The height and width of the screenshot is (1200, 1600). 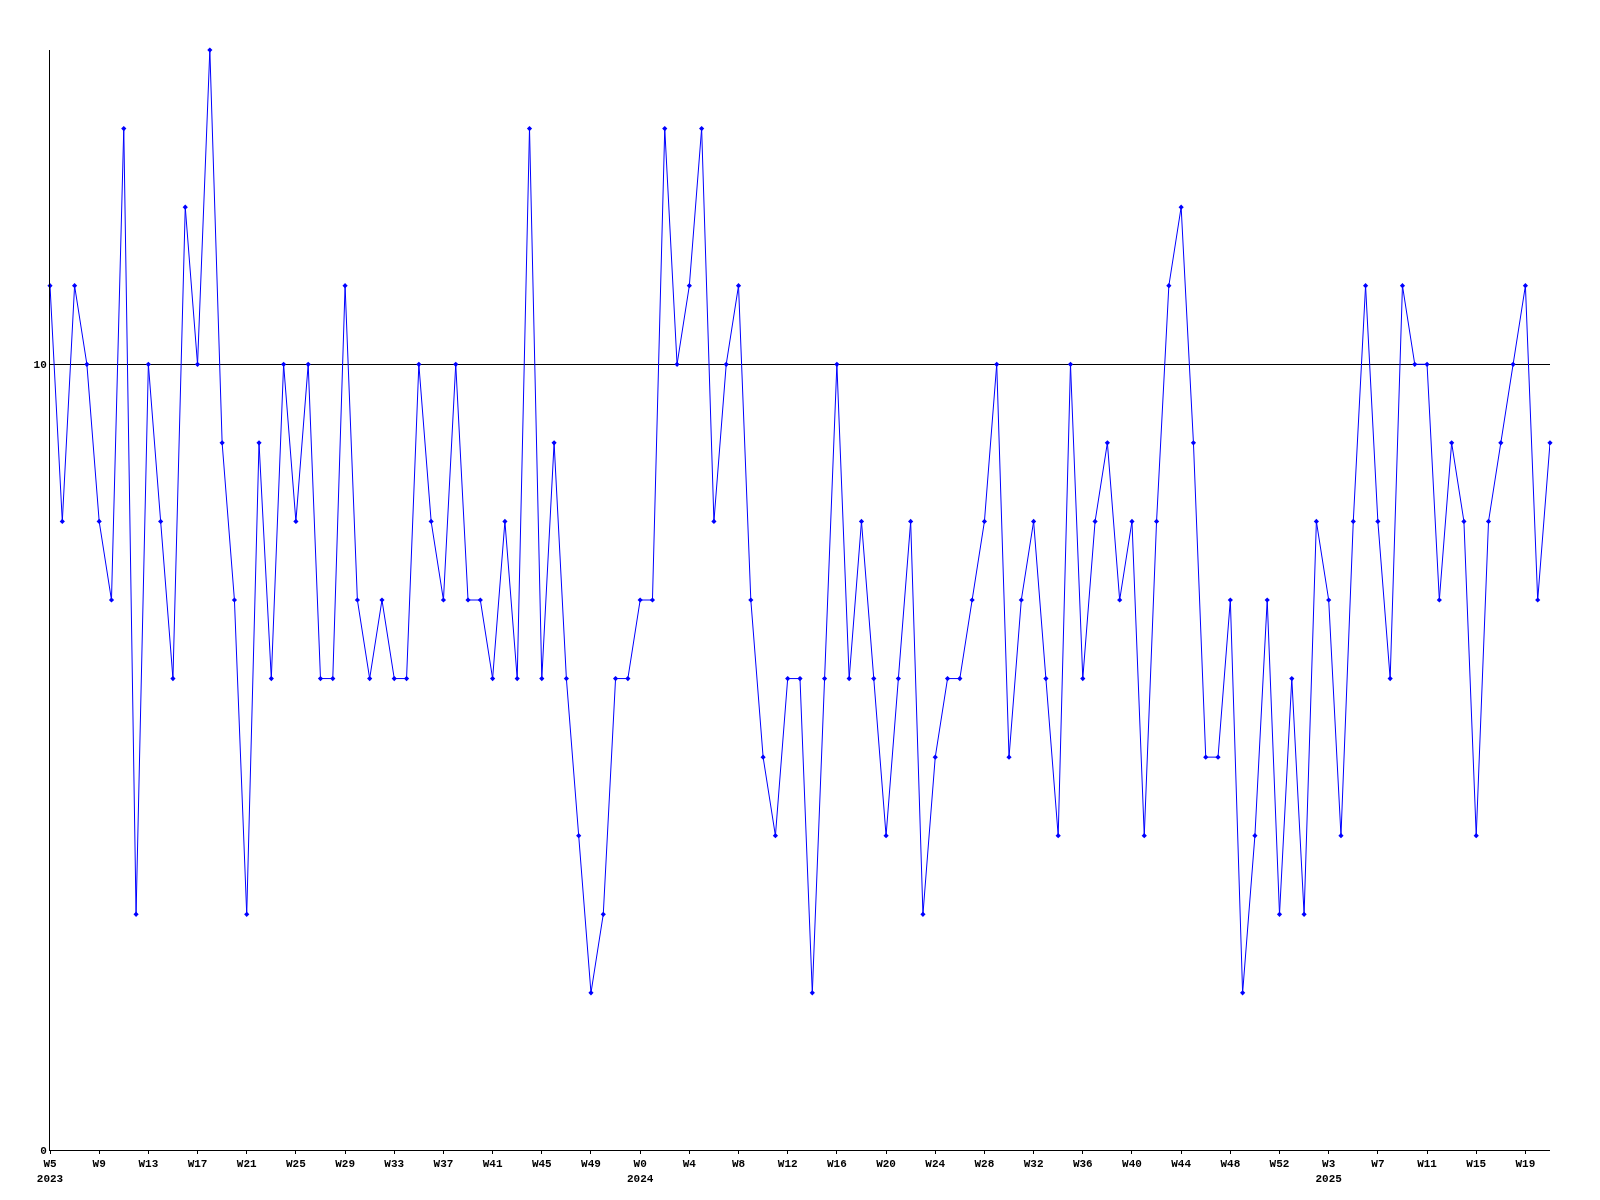 I want to click on x-tick-label: W49, so click(x=591, y=1164).